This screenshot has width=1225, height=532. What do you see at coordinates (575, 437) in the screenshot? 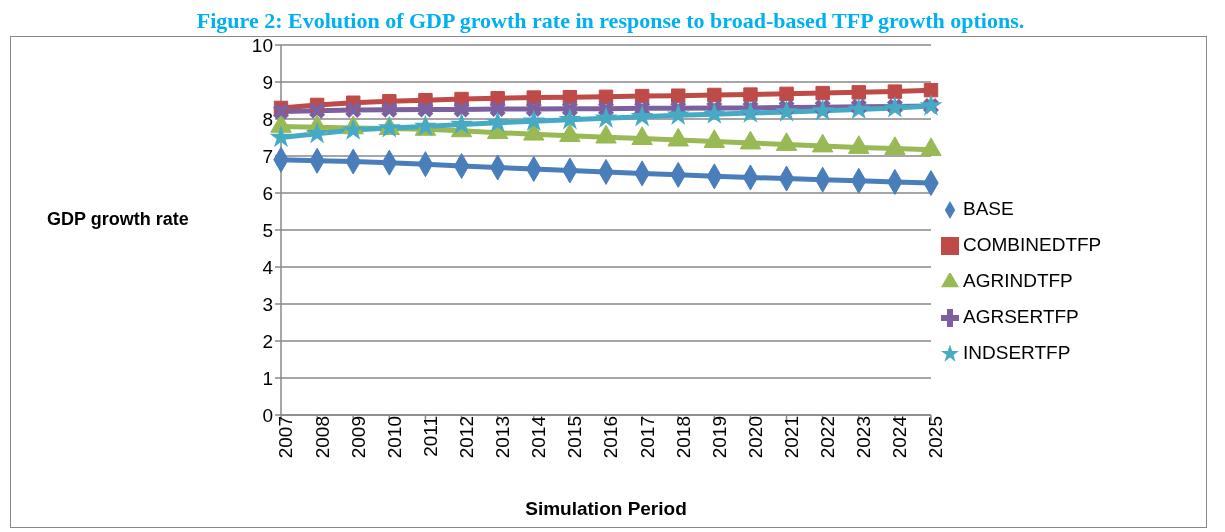
I see `x-tick-label: 2015` at bounding box center [575, 437].